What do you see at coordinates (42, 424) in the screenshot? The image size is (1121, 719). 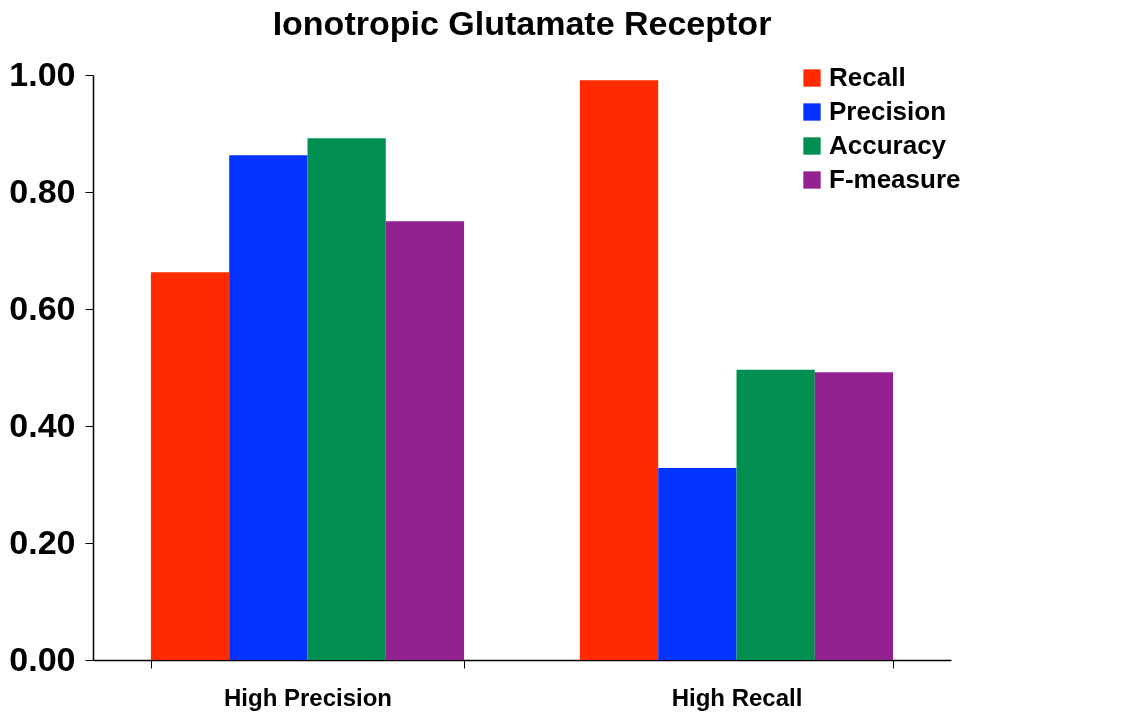 I see `y-tick-label: 0.40` at bounding box center [42, 424].